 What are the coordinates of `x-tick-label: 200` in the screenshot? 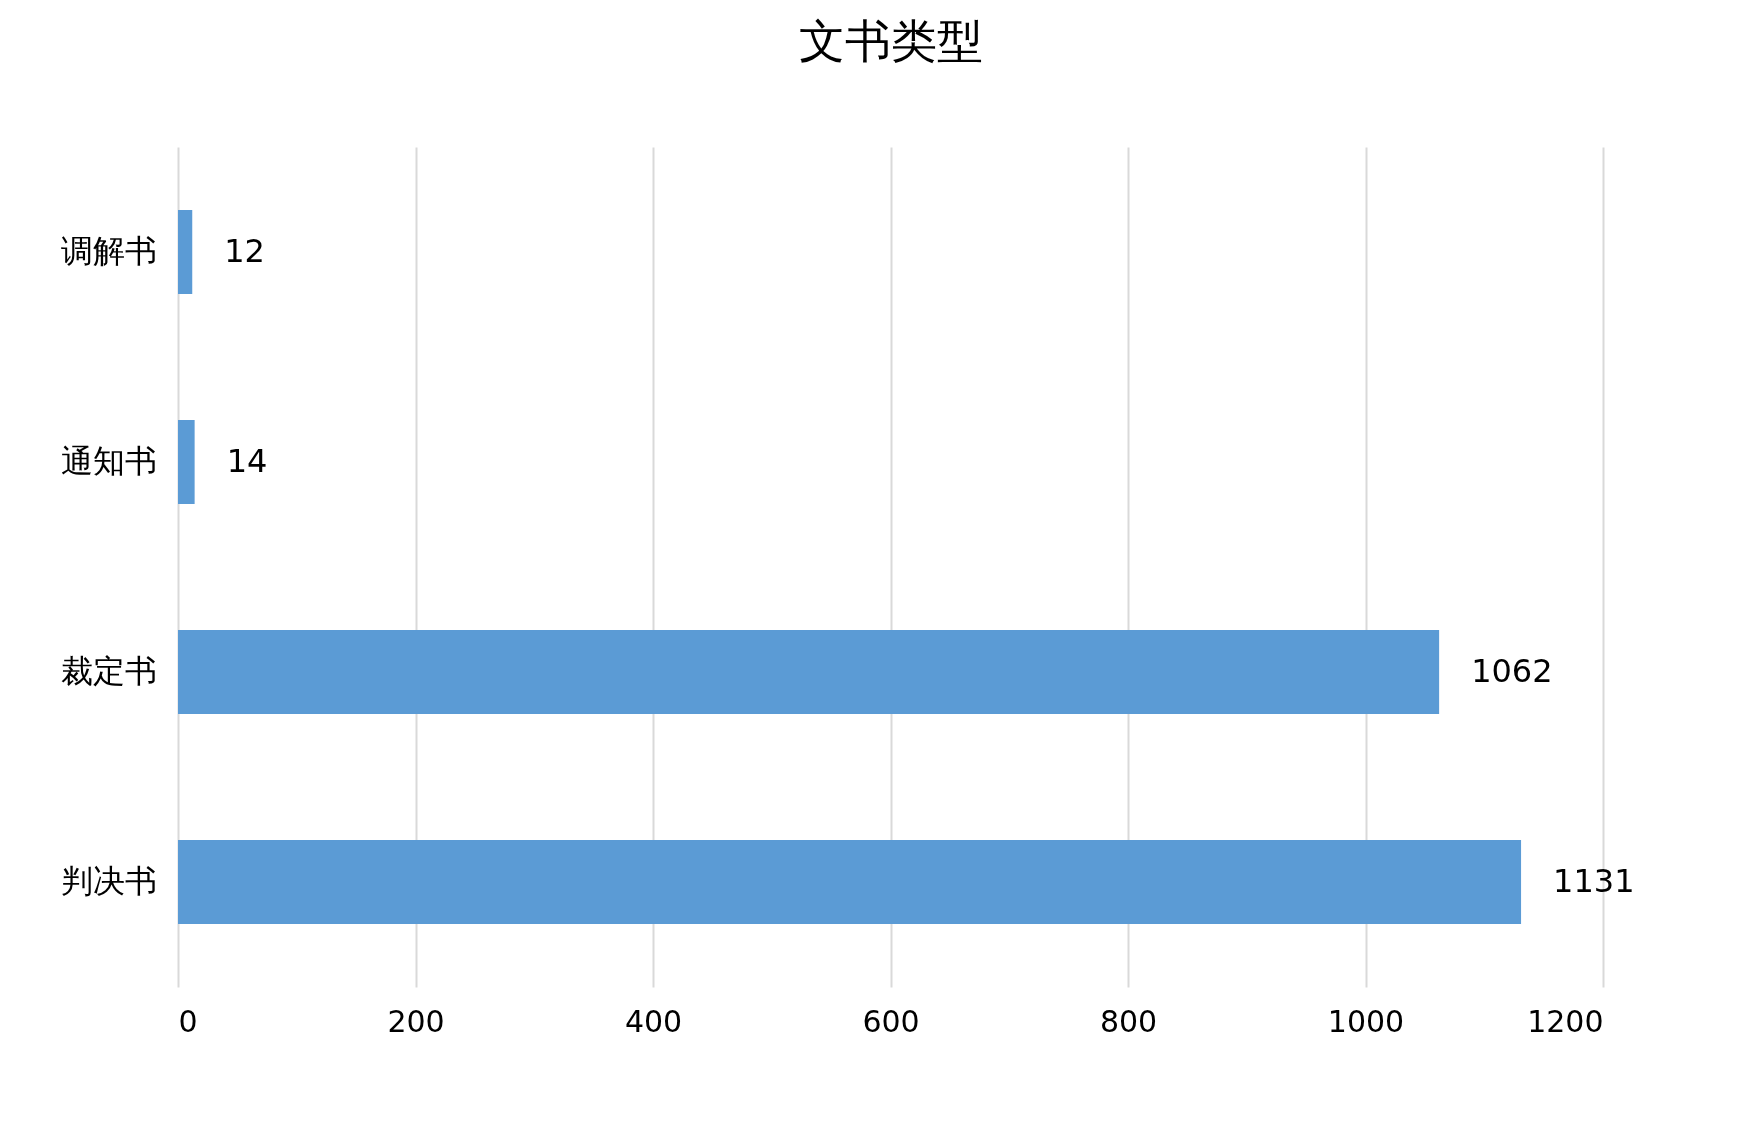 It's located at (416, 1021).